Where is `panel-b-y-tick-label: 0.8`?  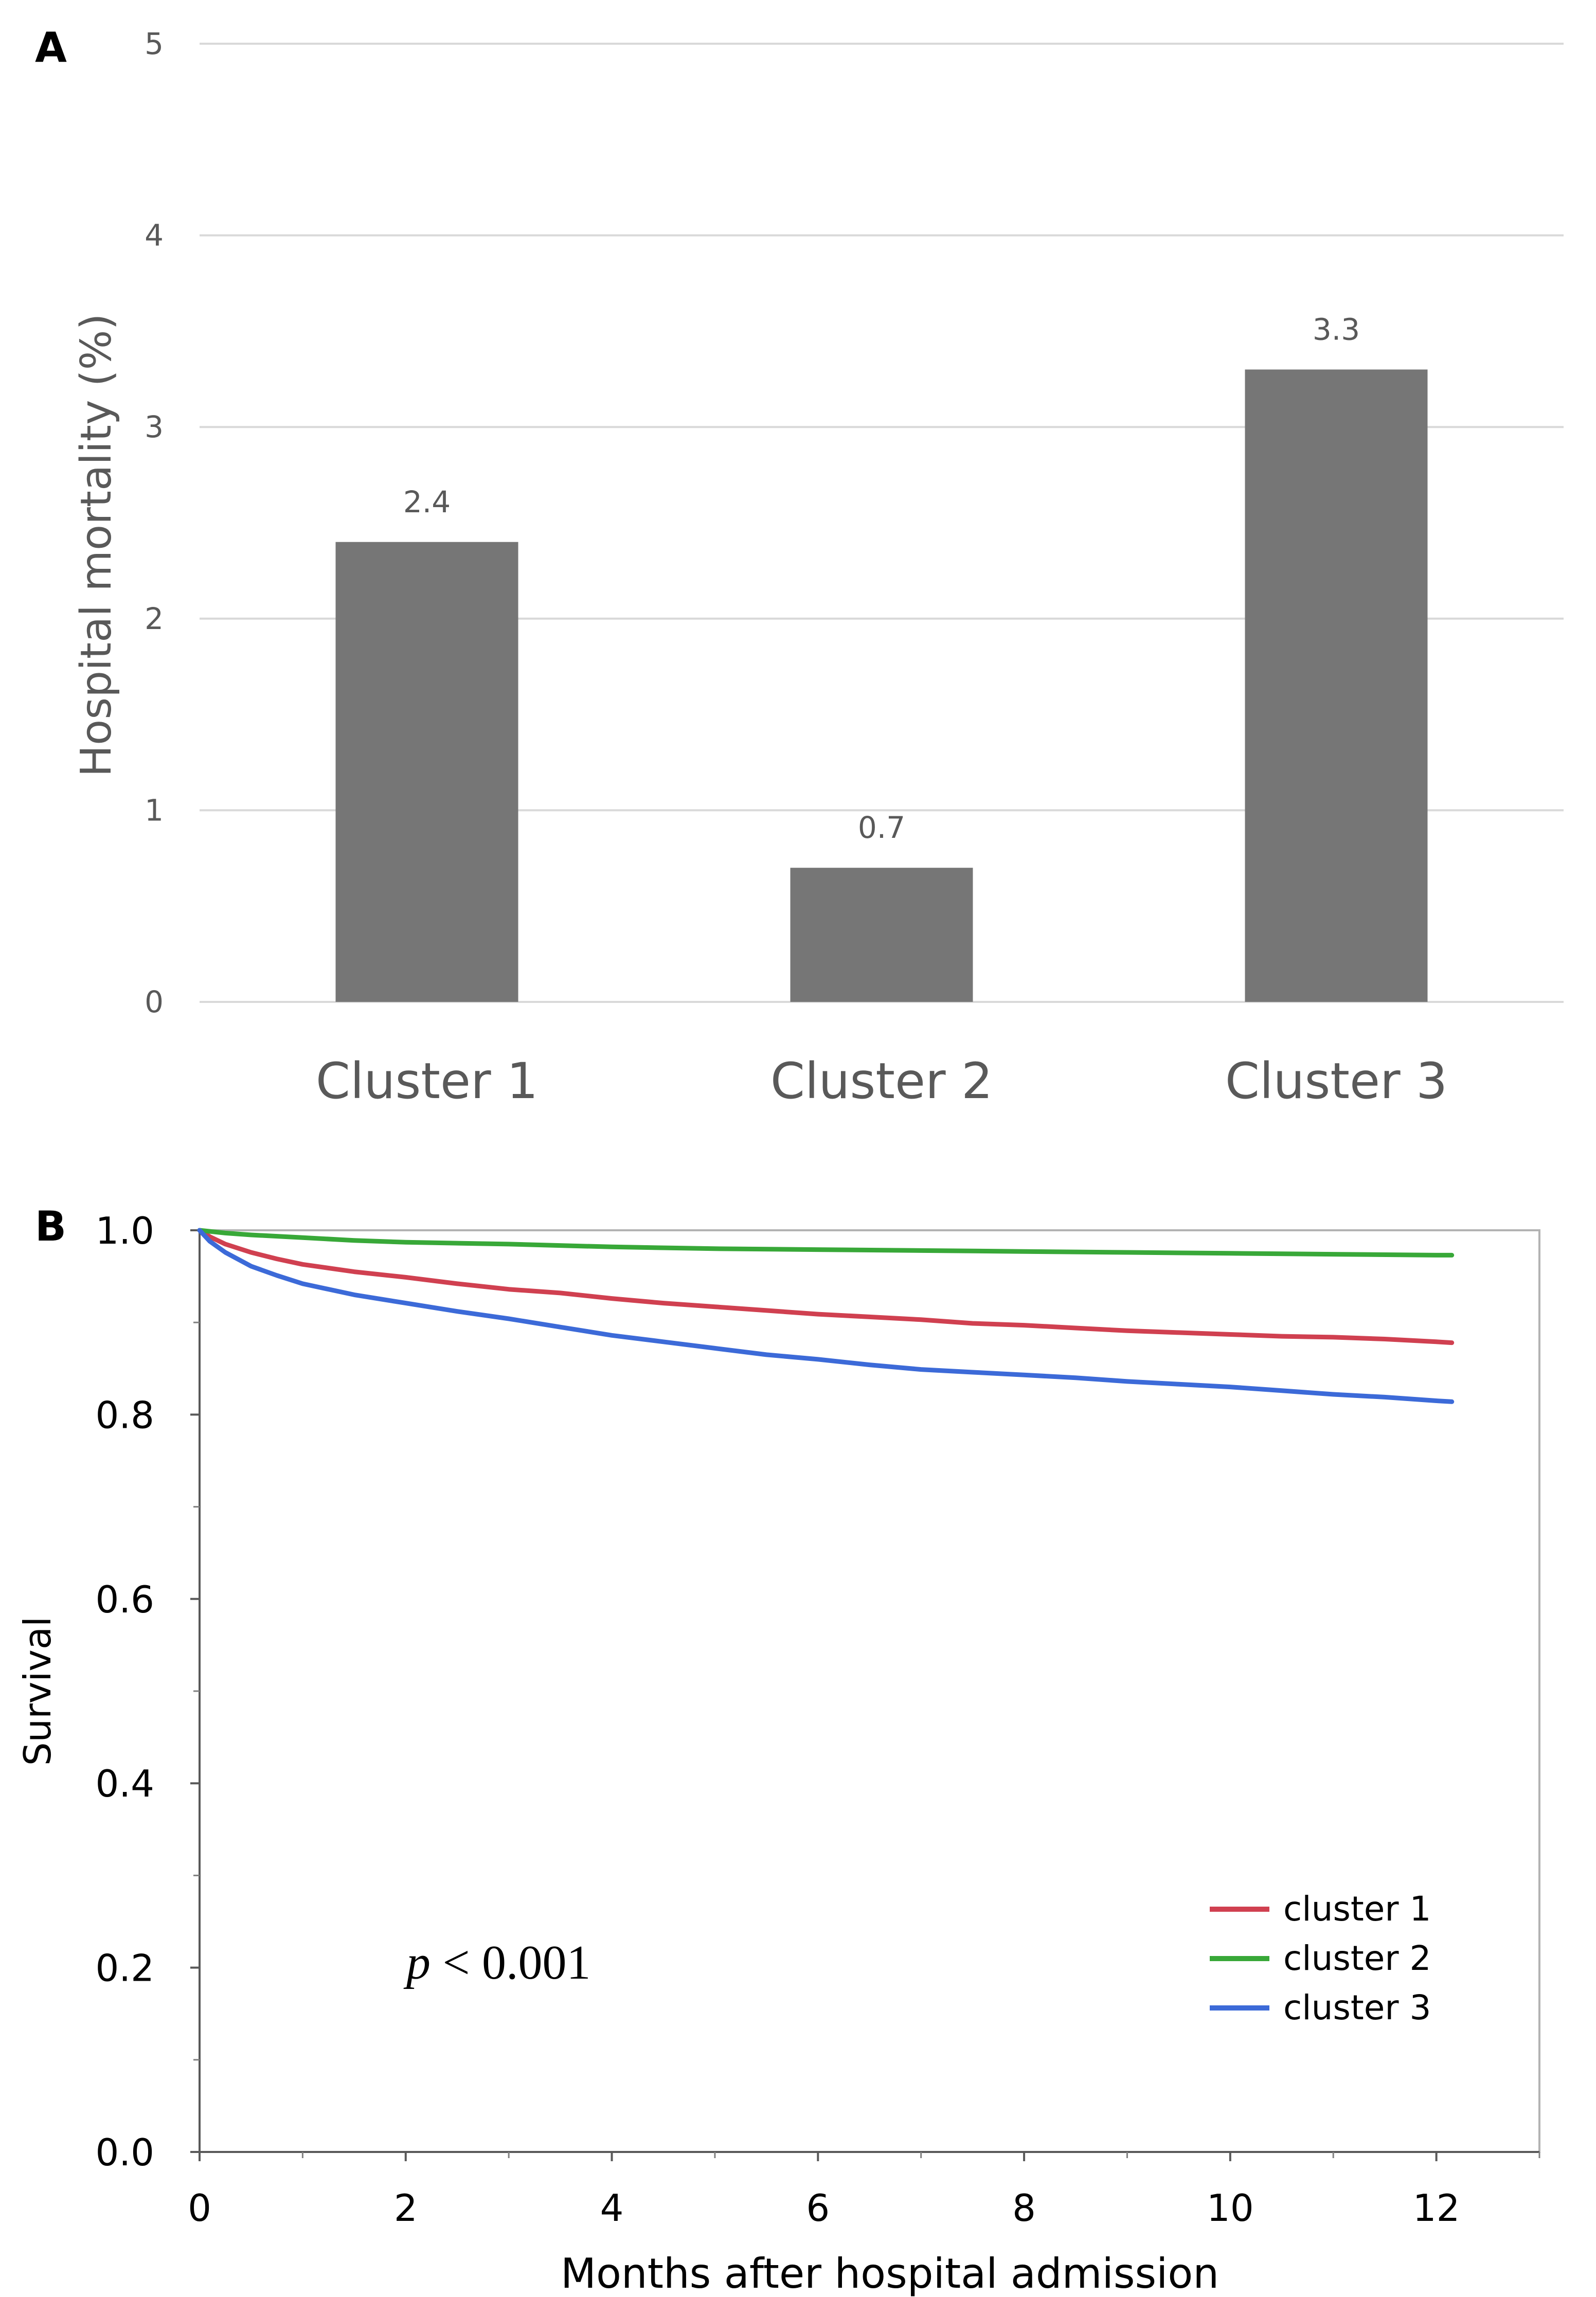
panel-b-y-tick-label: 0.8 is located at coordinates (124, 1415).